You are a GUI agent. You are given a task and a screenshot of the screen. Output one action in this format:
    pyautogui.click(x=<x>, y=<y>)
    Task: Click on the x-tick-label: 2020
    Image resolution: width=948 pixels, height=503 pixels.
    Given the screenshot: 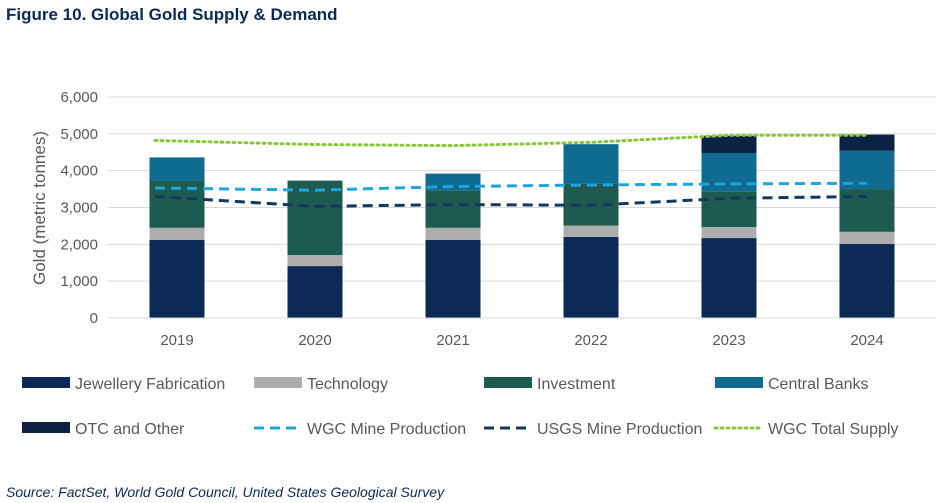 What is the action you would take?
    pyautogui.click(x=314, y=340)
    